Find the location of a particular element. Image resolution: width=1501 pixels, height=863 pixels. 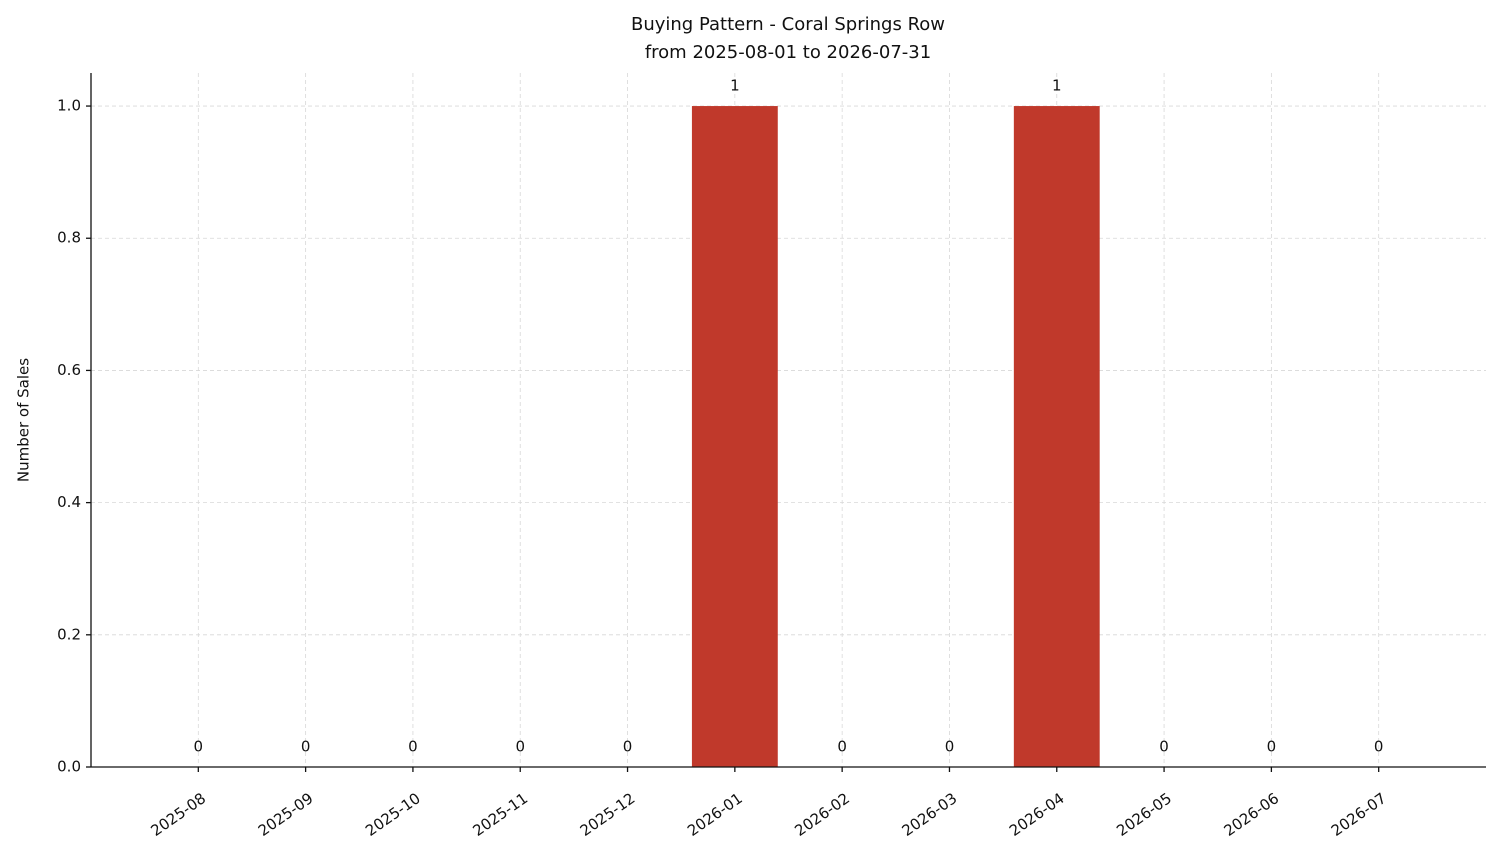

x-tick-label: 2026-05 is located at coordinates (1144, 814).